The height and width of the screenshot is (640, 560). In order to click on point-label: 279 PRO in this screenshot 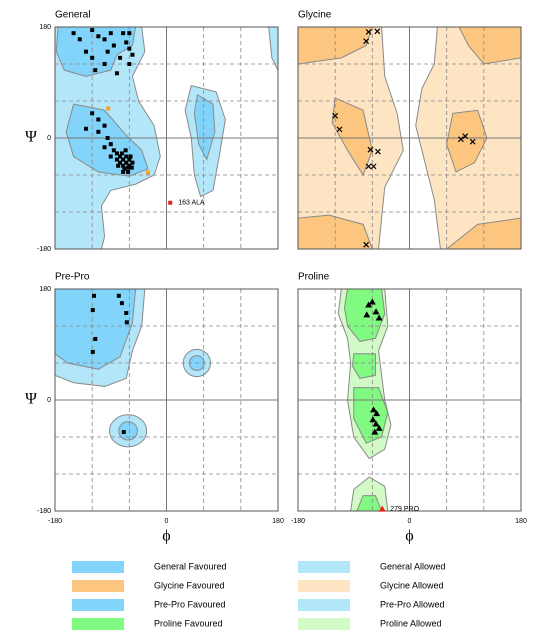, I will do `click(404, 509)`.